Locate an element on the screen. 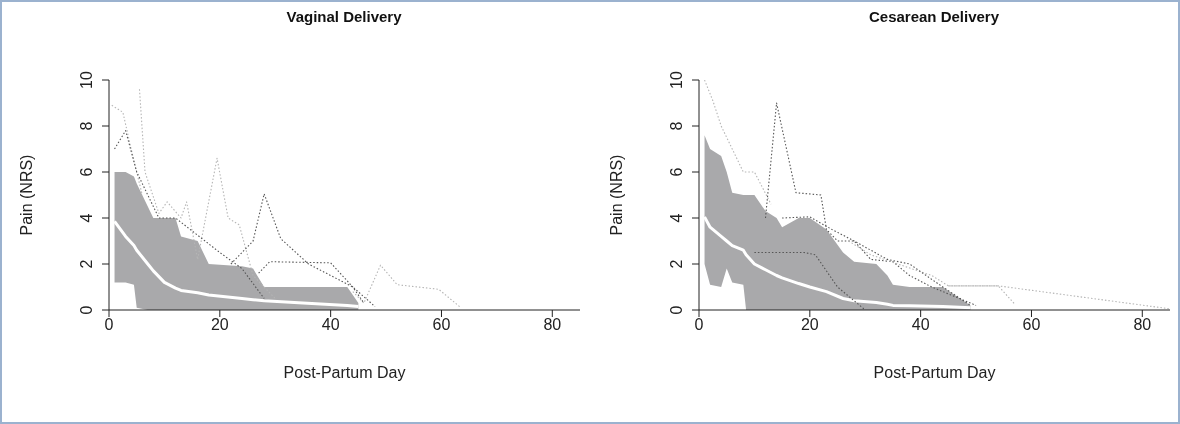 This screenshot has height=424, width=1180. chart-title: Cesarean Delivery is located at coordinates (934, 16).